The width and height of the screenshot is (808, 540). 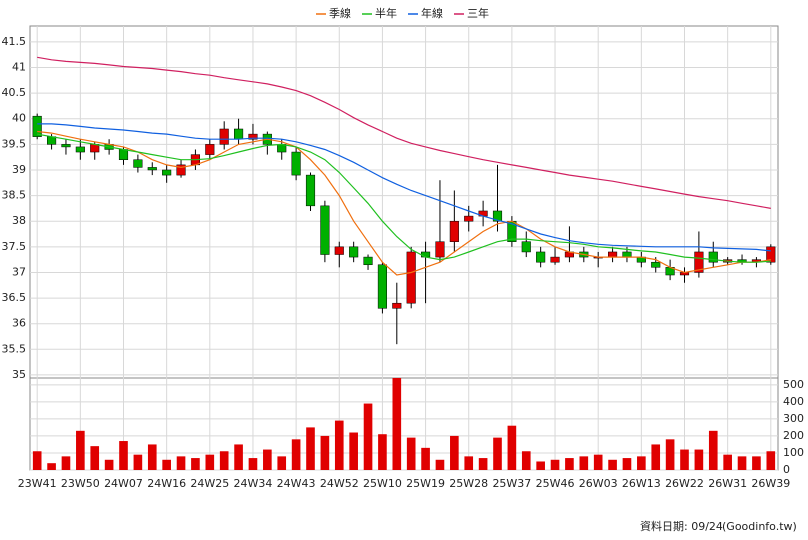 I want to click on legend-label: 三年, so click(x=478, y=13).